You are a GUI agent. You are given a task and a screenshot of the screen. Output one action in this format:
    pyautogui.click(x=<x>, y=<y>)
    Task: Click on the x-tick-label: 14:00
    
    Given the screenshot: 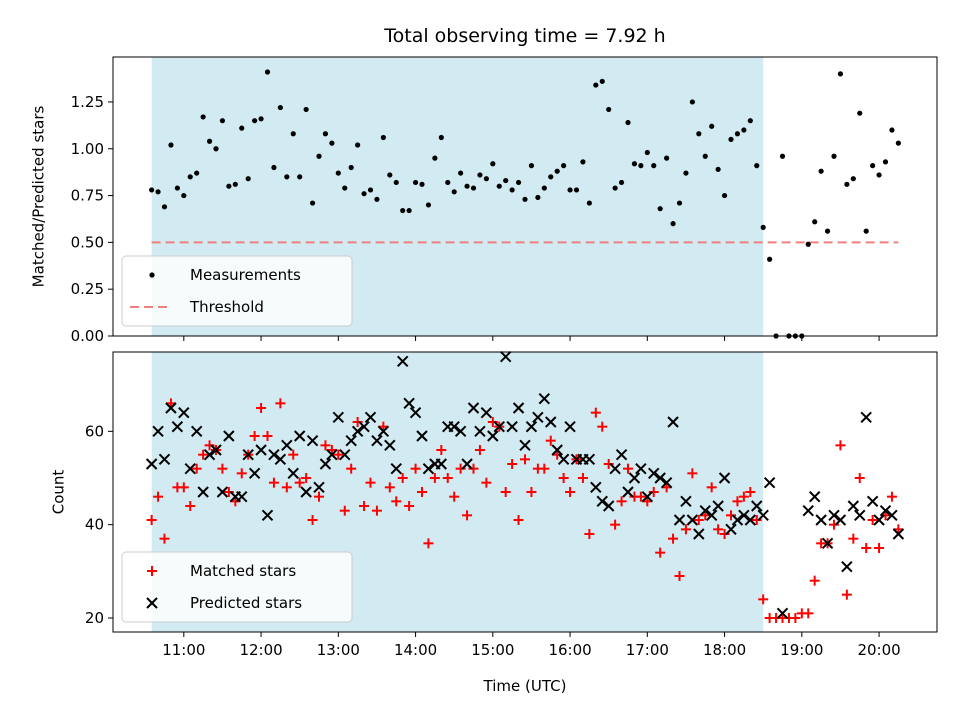 What is the action you would take?
    pyautogui.click(x=415, y=650)
    